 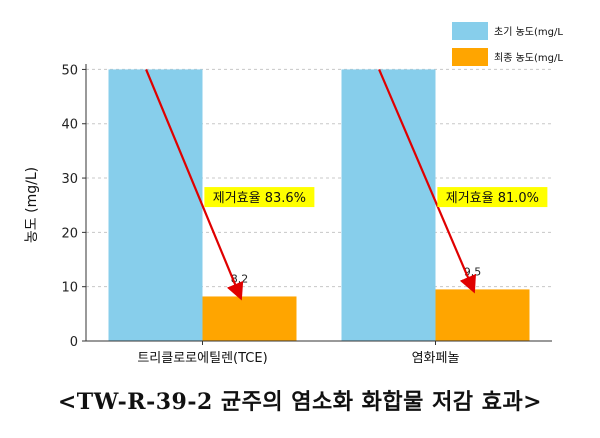 I want to click on legend-label: 초기 농도(mg/L, so click(x=528, y=32).